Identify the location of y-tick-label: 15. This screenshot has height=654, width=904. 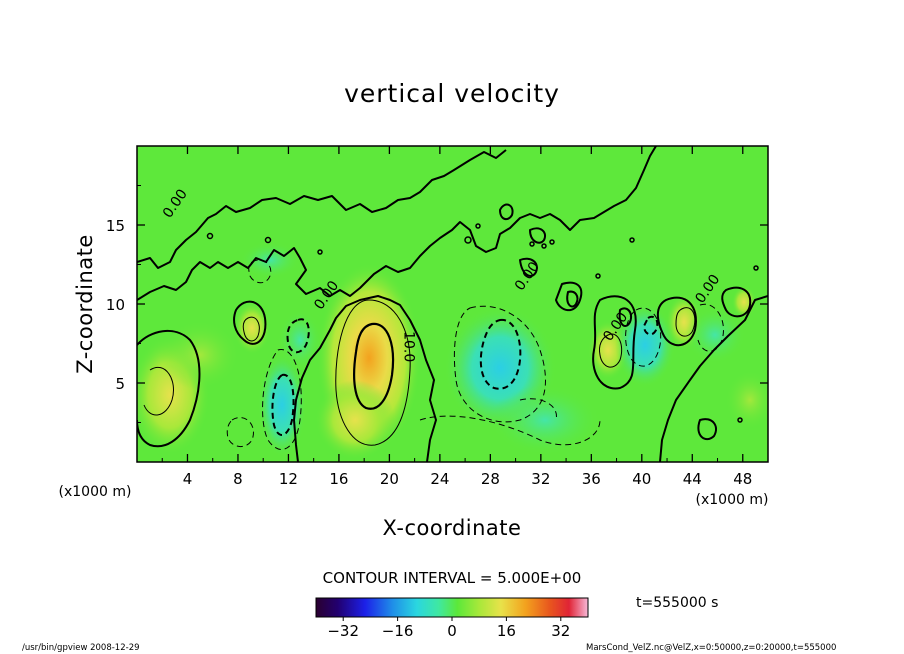
(115, 226).